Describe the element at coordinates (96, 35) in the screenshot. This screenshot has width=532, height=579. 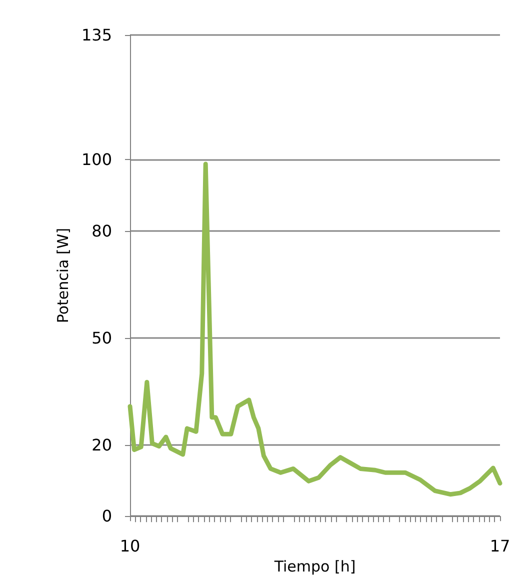
I see `y-tick-label: 135` at that location.